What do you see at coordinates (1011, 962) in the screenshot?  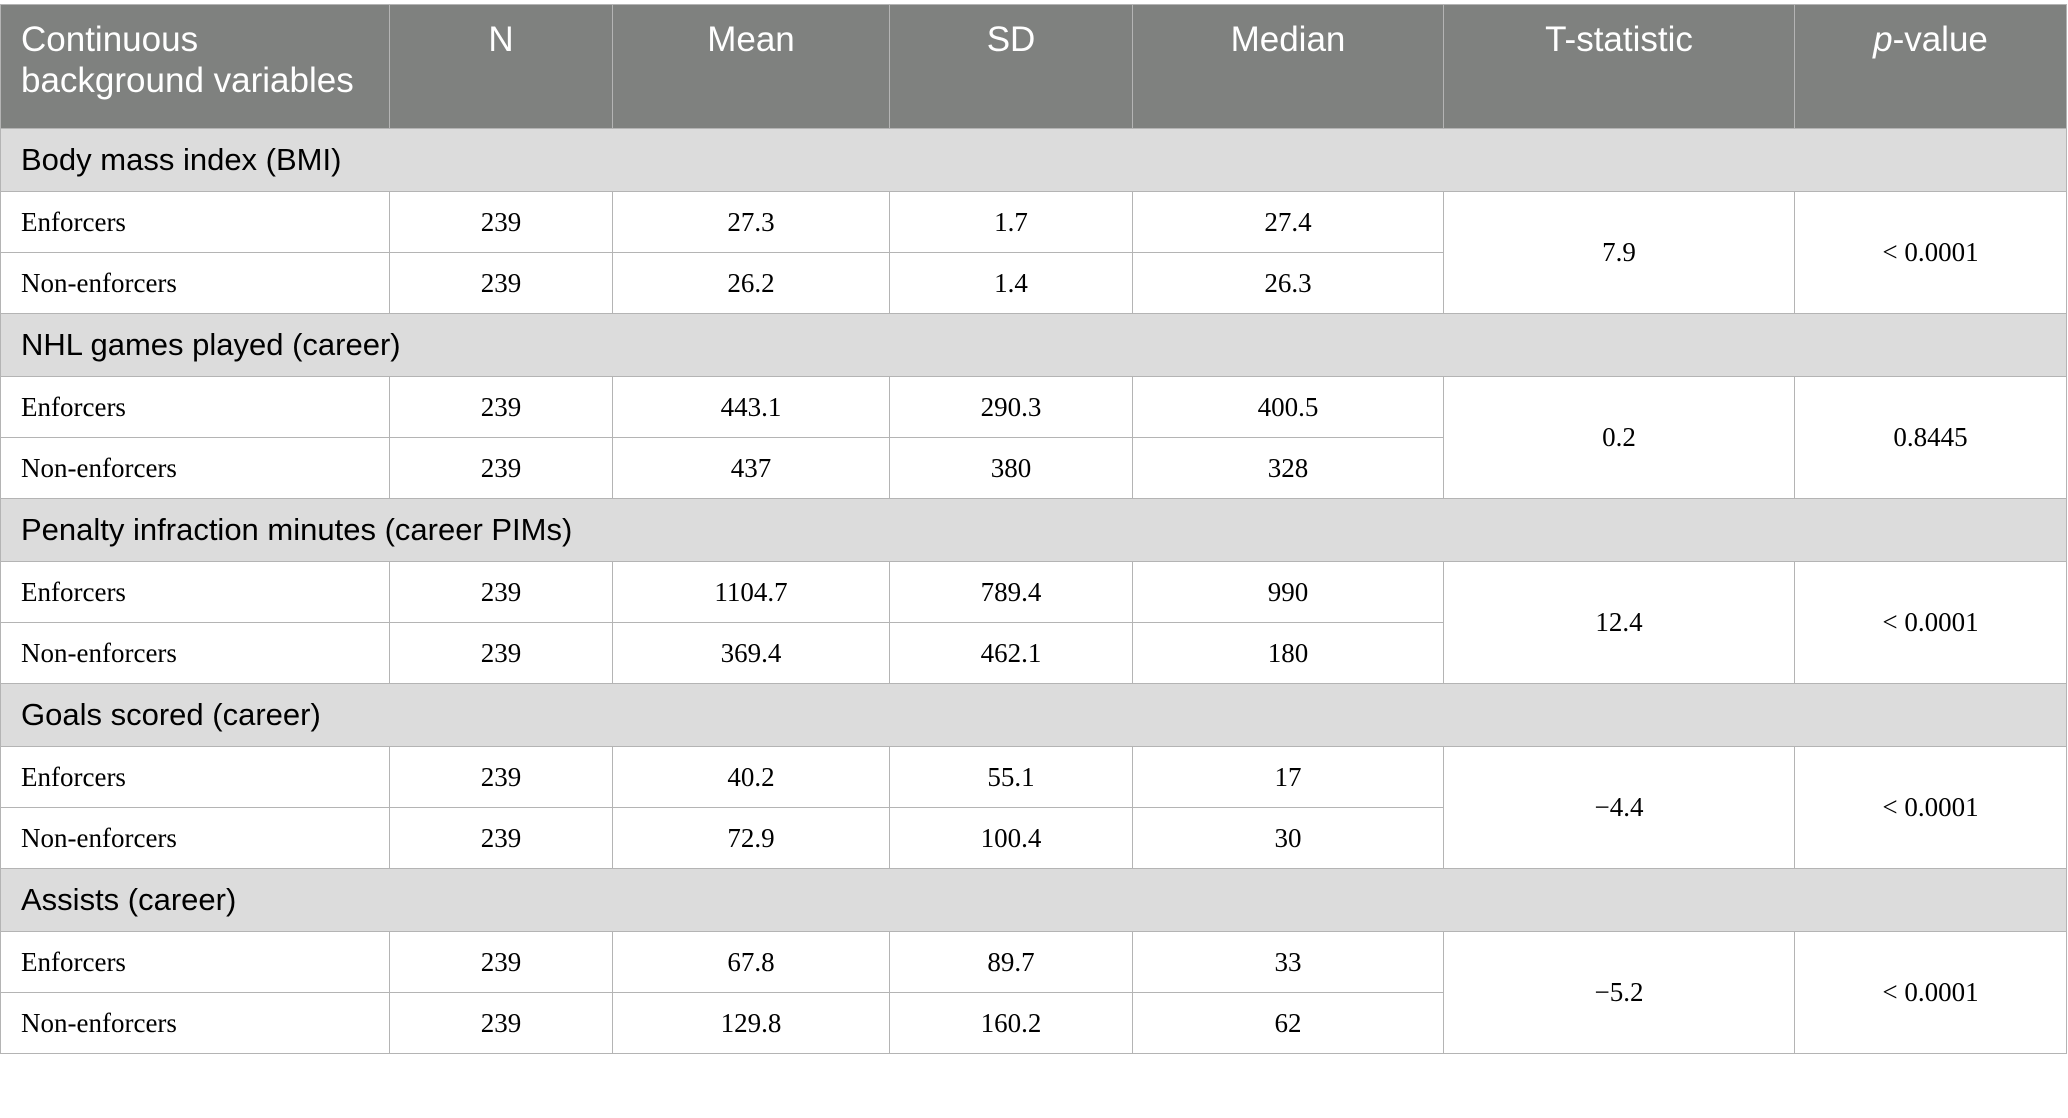 I see `cell: 89.7` at bounding box center [1011, 962].